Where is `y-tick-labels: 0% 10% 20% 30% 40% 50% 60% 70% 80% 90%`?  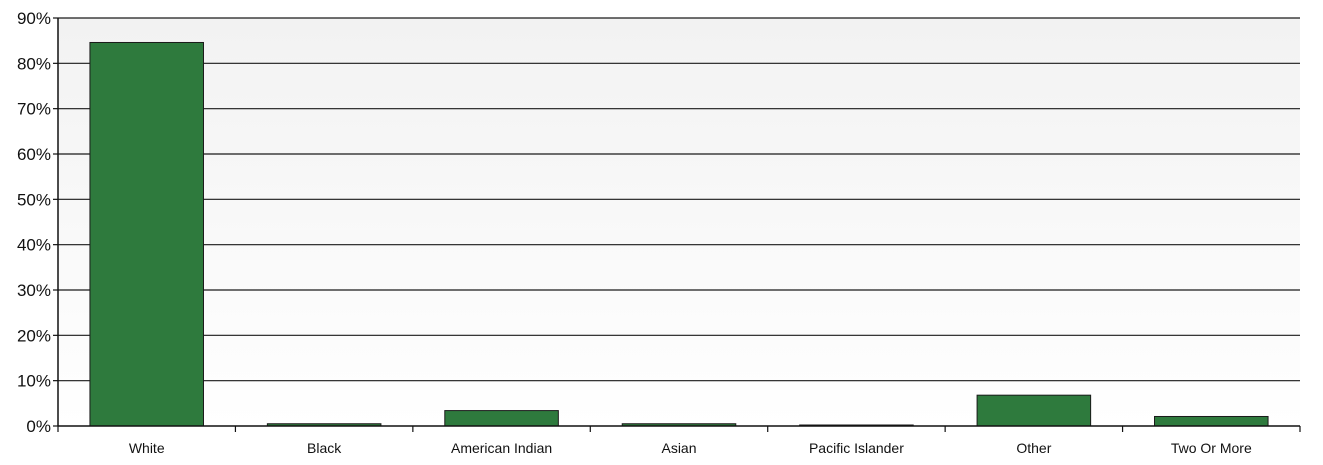 y-tick-labels: 0% 10% 20% 30% 40% 50% 60% 70% 80% 90% is located at coordinates (34, 222).